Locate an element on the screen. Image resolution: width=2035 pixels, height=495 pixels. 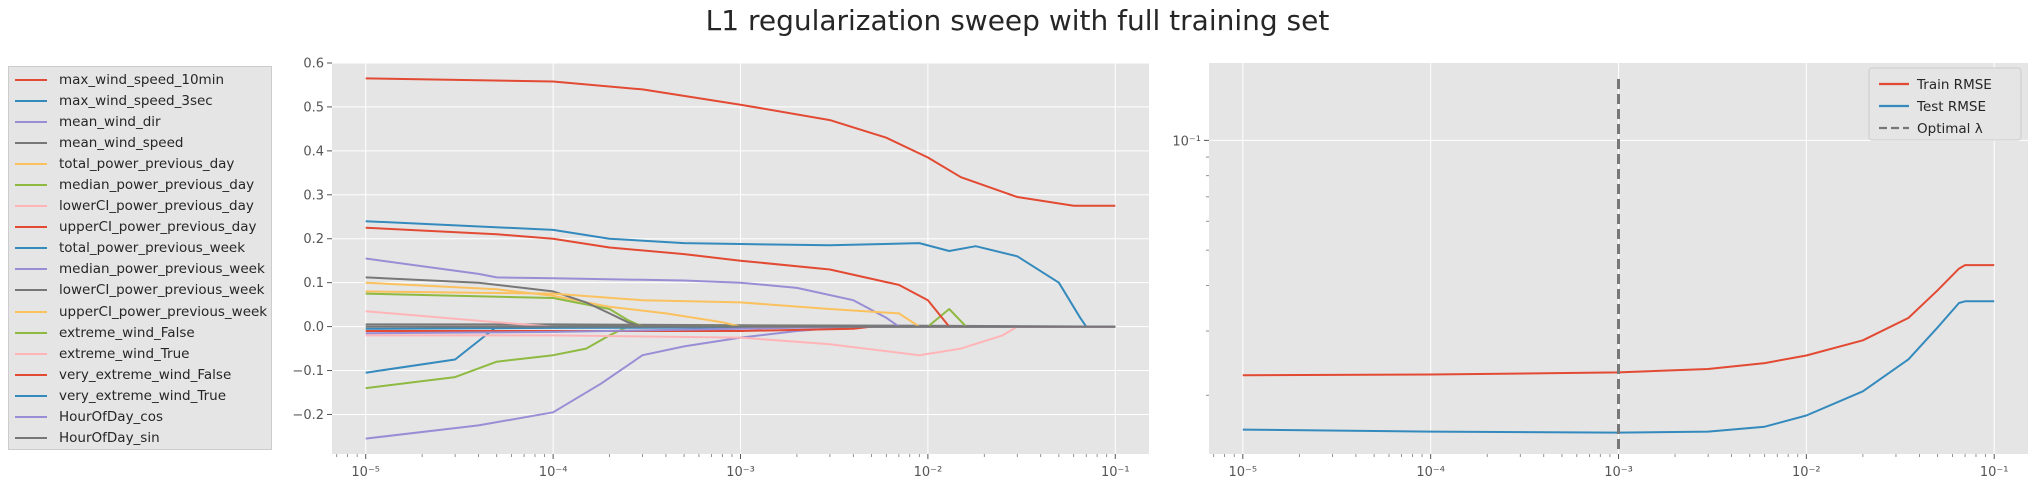
legend-item: total_power_previous_week is located at coordinates (143, 248).